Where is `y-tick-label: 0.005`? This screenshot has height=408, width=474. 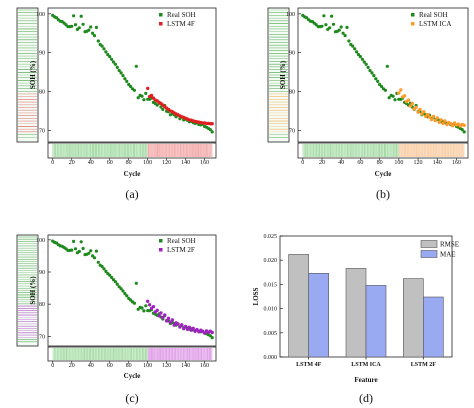 y-tick-label: 0.005 is located at coordinates (271, 334).